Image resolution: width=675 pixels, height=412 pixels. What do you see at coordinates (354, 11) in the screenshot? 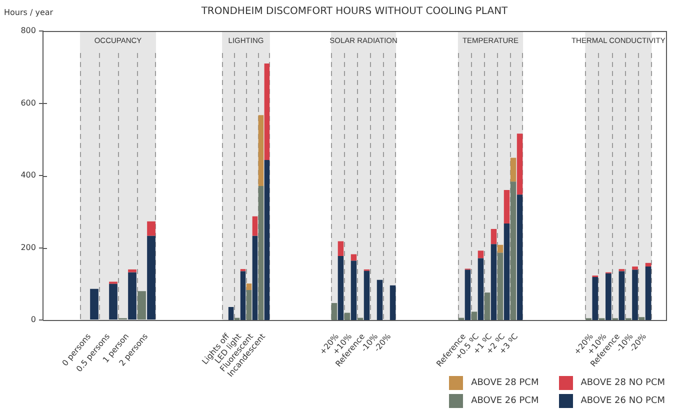
I see `text: TRONDHEIM DISCOMFORT HOURS WITHOUT COOLING PLANT` at bounding box center [354, 11].